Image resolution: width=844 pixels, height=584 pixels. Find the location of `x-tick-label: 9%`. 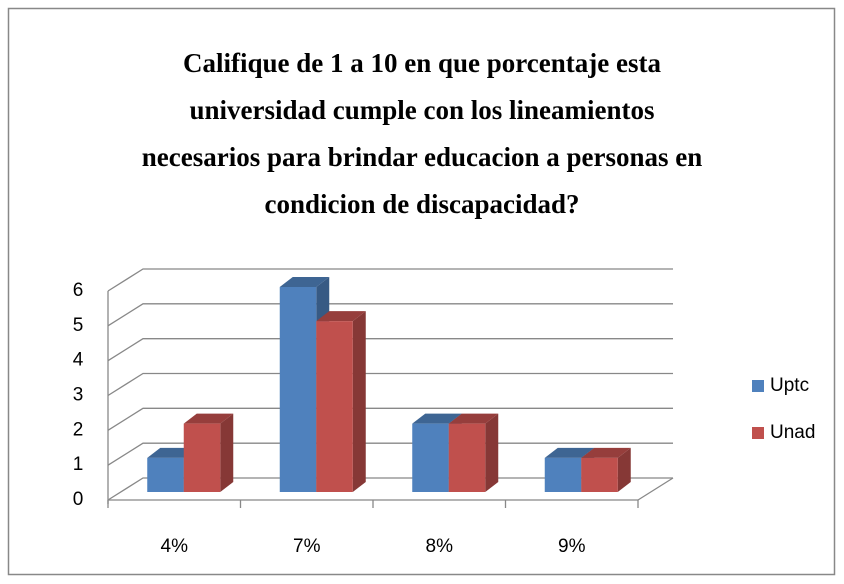

x-tick-label: 9% is located at coordinates (572, 546).